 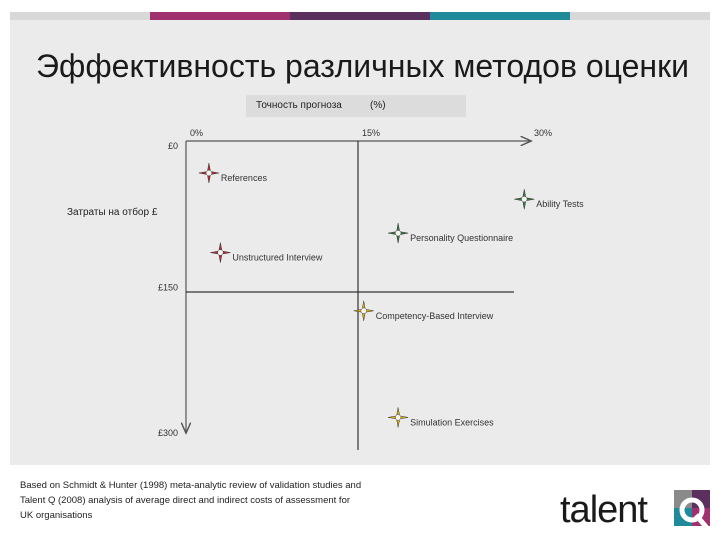 What do you see at coordinates (168, 288) in the screenshot?
I see `y-tick-label: £150` at bounding box center [168, 288].